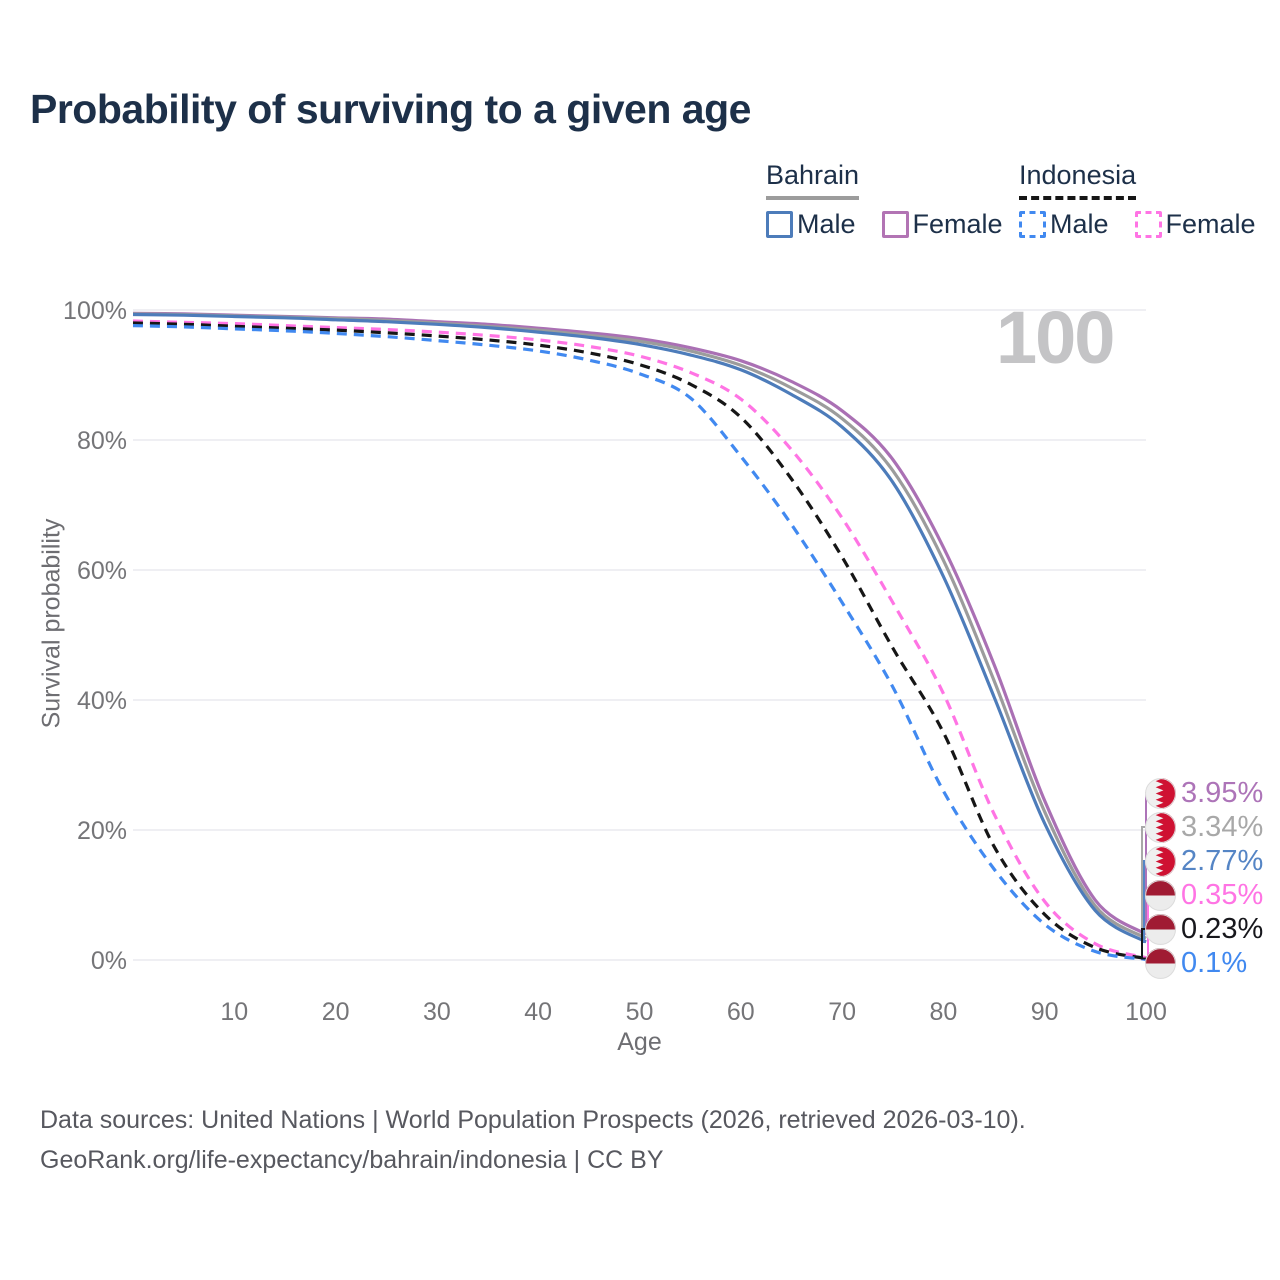 The width and height of the screenshot is (1280, 1280). What do you see at coordinates (102, 441) in the screenshot?
I see `y-tick-label: 80%` at bounding box center [102, 441].